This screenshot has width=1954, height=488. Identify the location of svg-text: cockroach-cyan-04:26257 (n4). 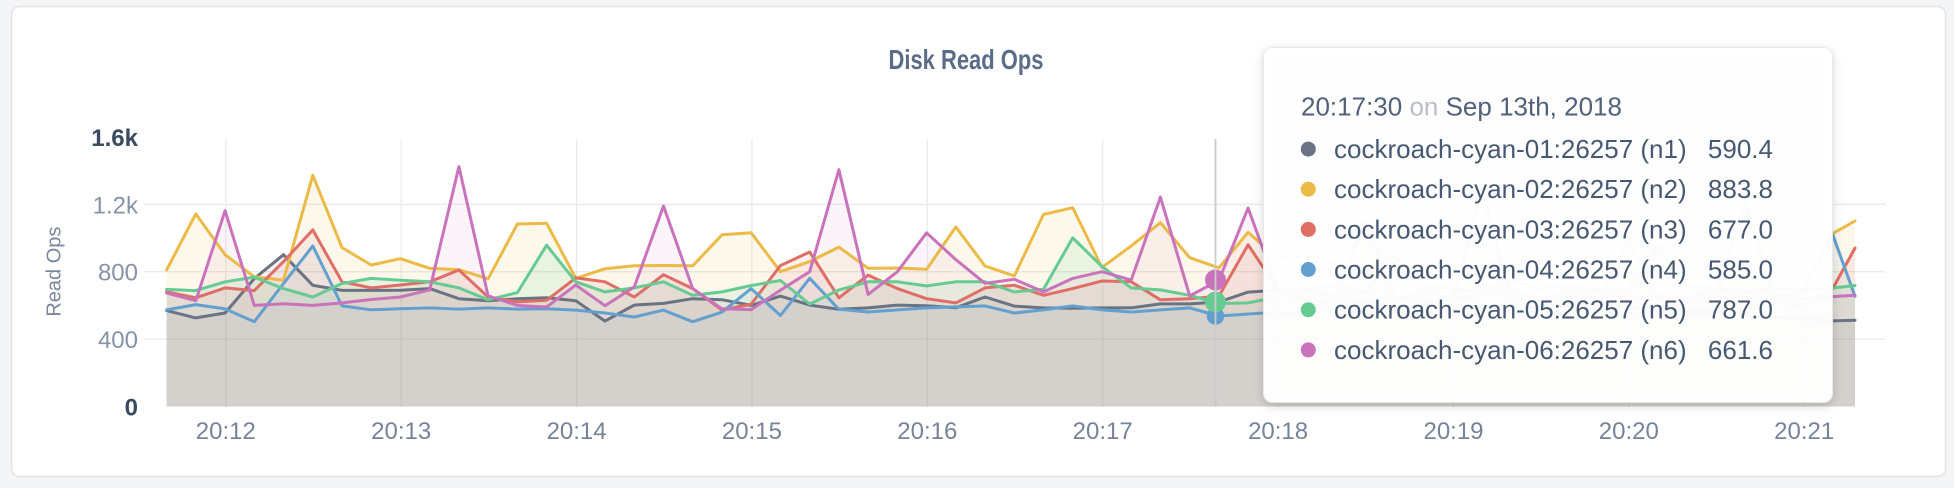
(1510, 270).